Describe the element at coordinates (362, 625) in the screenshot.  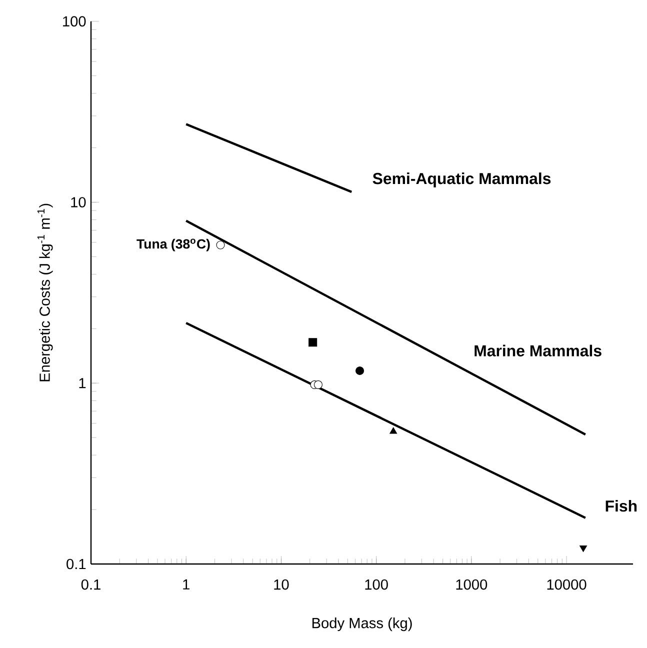
I see `x-axis-title: Body Mass (kg)` at that location.